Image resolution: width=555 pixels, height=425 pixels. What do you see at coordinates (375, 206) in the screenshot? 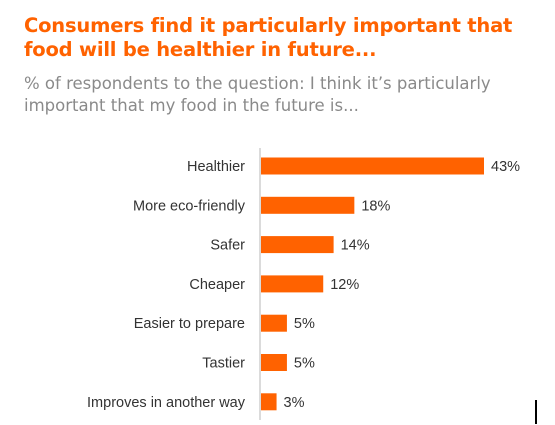
I see `value-label: 18%` at bounding box center [375, 206].